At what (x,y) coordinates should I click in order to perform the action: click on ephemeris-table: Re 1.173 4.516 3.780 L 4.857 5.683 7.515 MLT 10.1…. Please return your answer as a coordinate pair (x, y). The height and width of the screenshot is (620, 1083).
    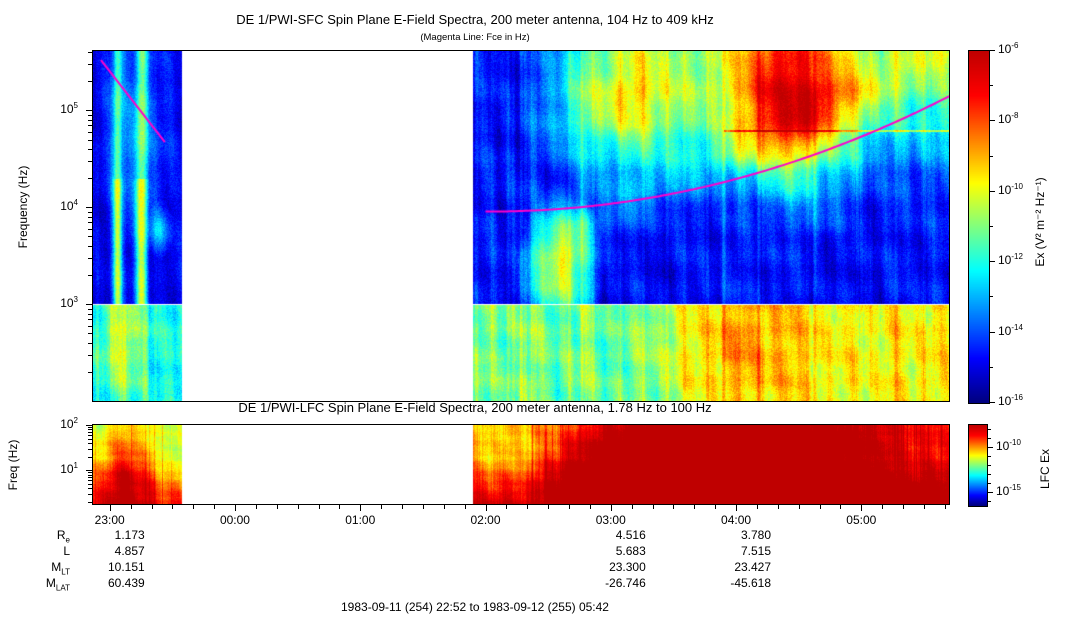
    Looking at the image, I should click on (475, 560).